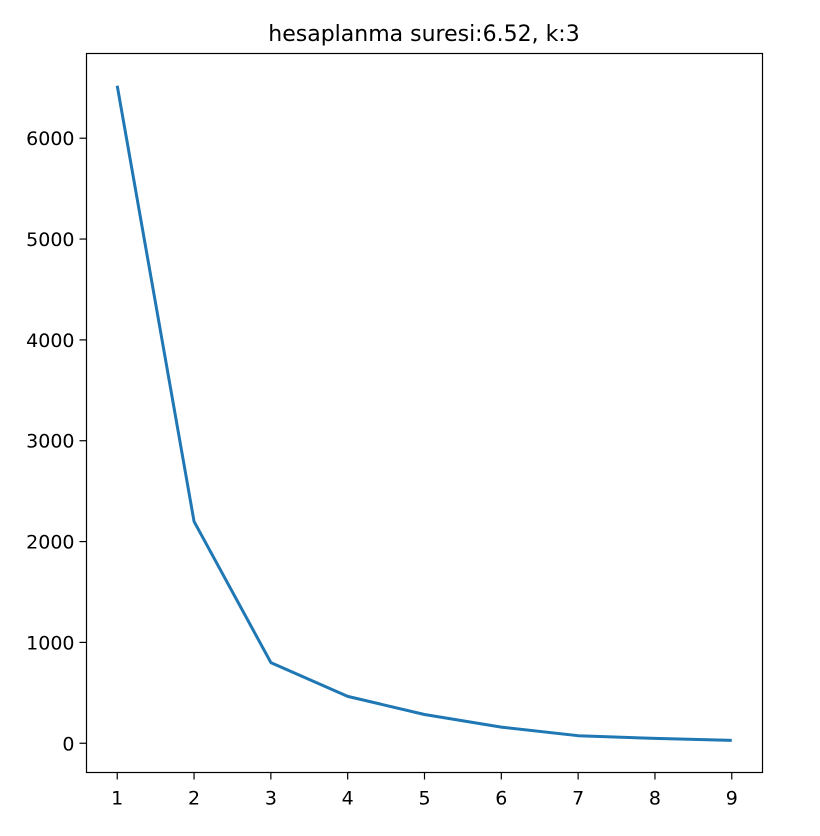 The width and height of the screenshot is (820, 836). What do you see at coordinates (68, 744) in the screenshot?
I see `y-tick-label: 0` at bounding box center [68, 744].